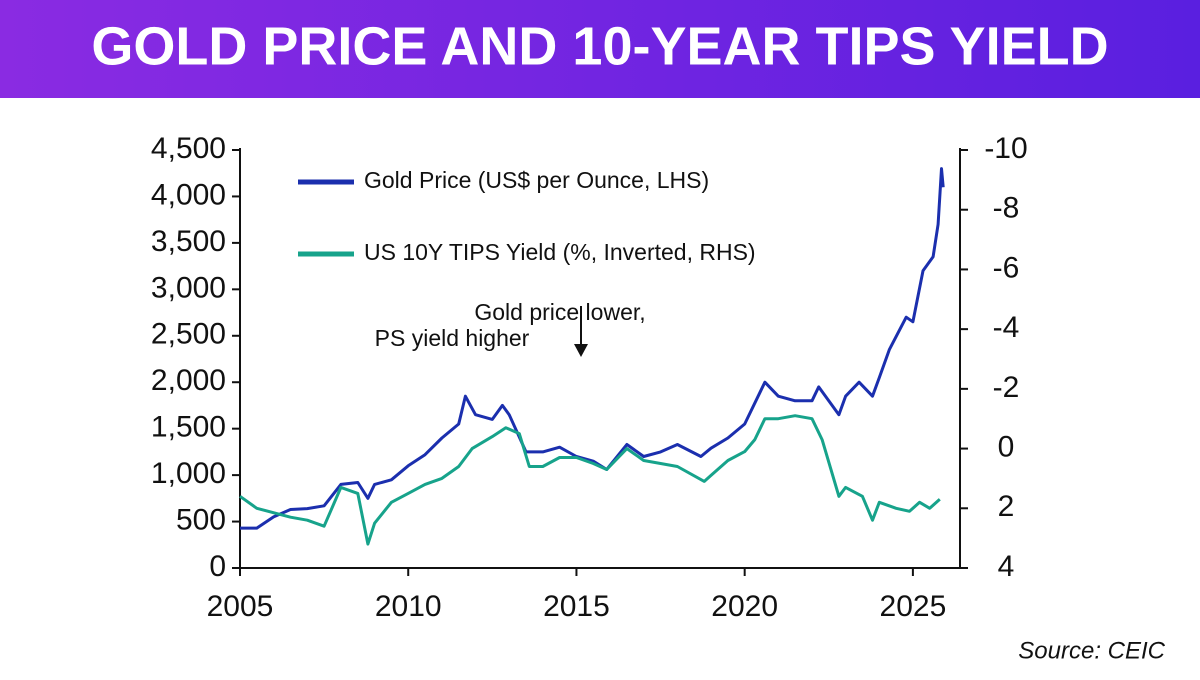  I want to click on x-tick-label: 2025, so click(913, 606).